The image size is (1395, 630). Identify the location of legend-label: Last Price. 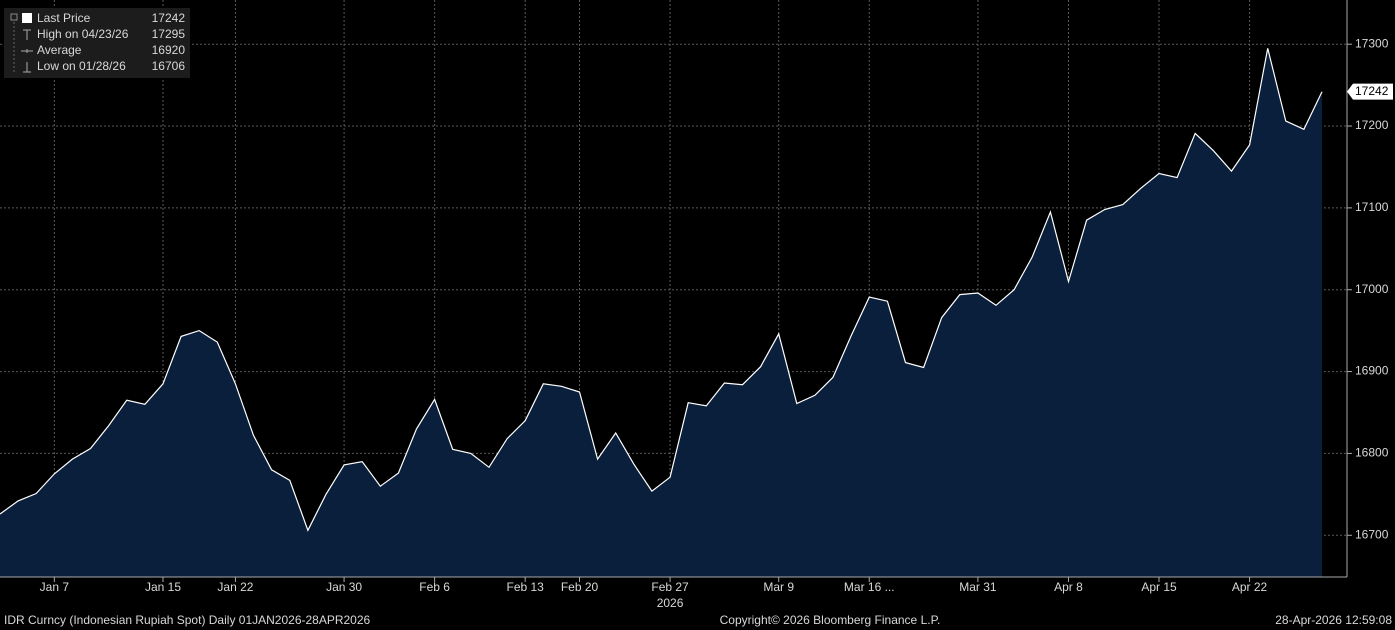
(64, 18).